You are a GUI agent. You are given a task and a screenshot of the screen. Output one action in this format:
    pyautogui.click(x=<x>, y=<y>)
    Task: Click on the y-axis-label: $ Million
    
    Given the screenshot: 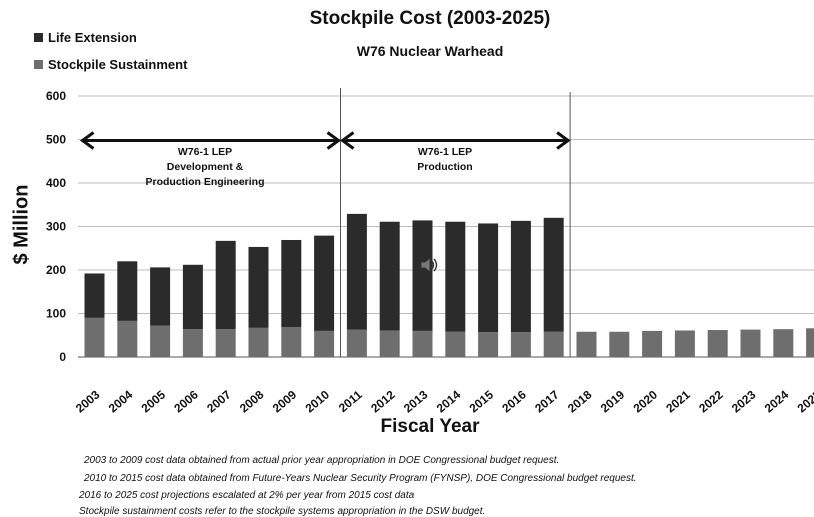 What is the action you would take?
    pyautogui.click(x=21, y=224)
    